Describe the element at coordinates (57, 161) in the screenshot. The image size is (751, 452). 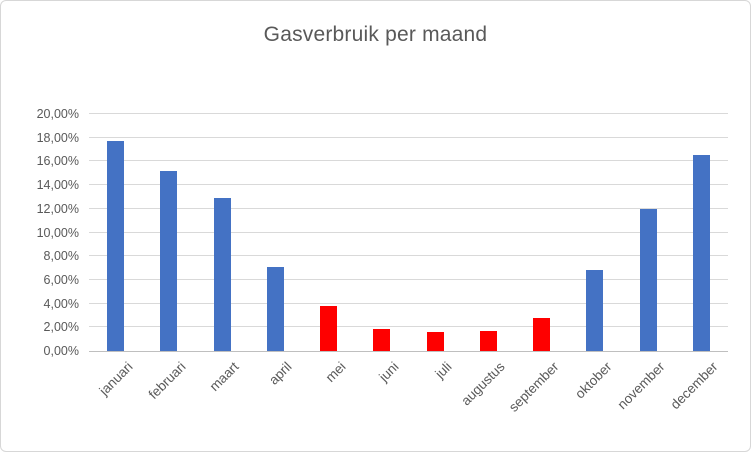
I see `y-axis-tick-label: 16,00%` at that location.